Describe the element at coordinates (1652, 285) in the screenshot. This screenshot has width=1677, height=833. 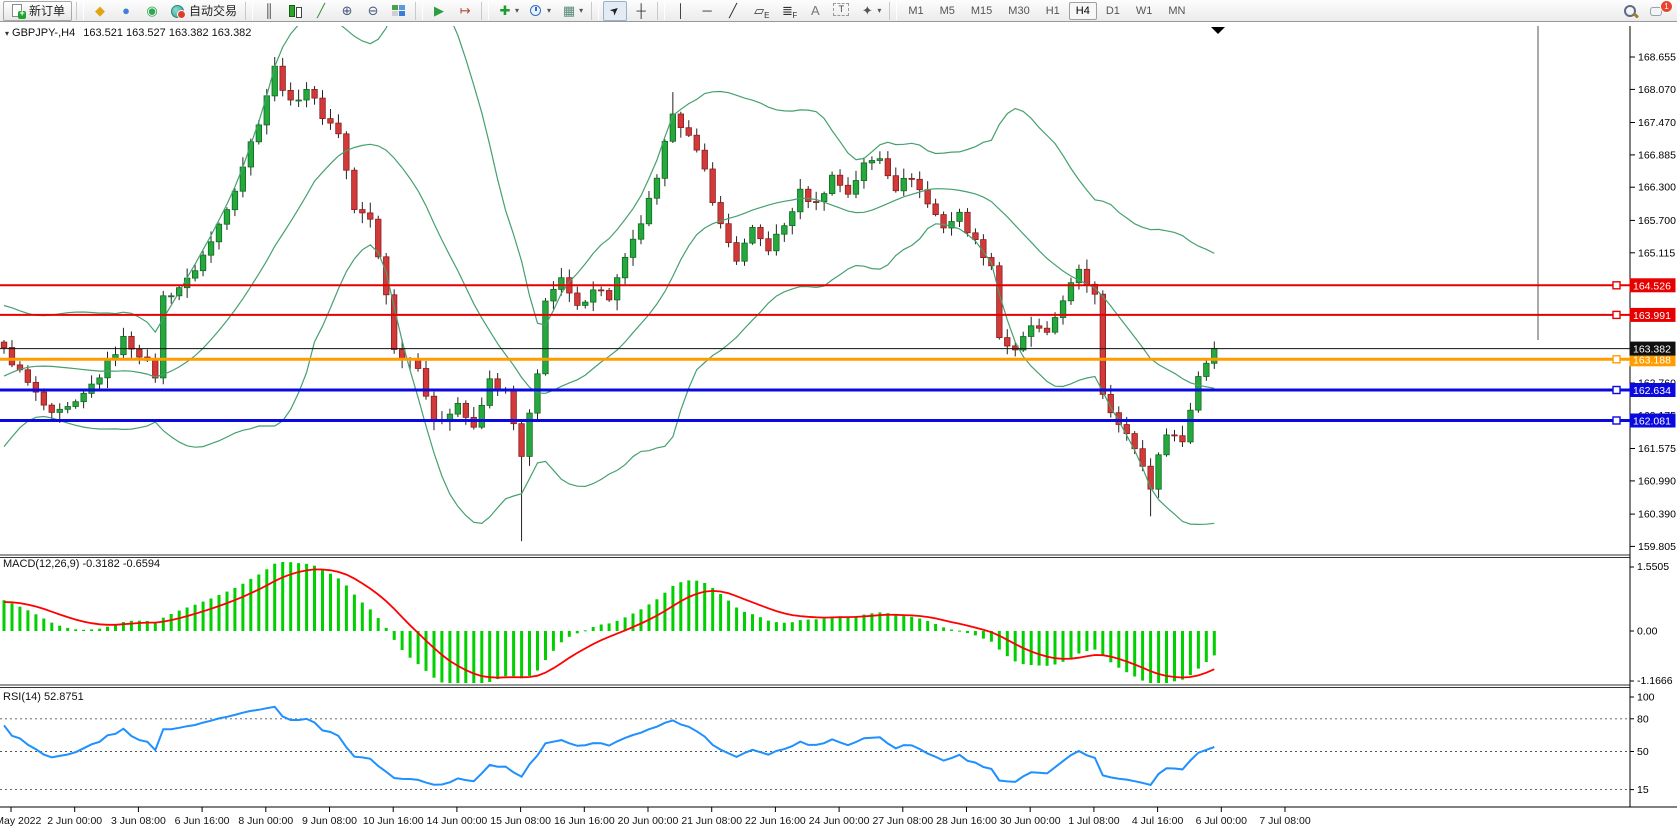
I see `resistance-line-1-badge` at that location.